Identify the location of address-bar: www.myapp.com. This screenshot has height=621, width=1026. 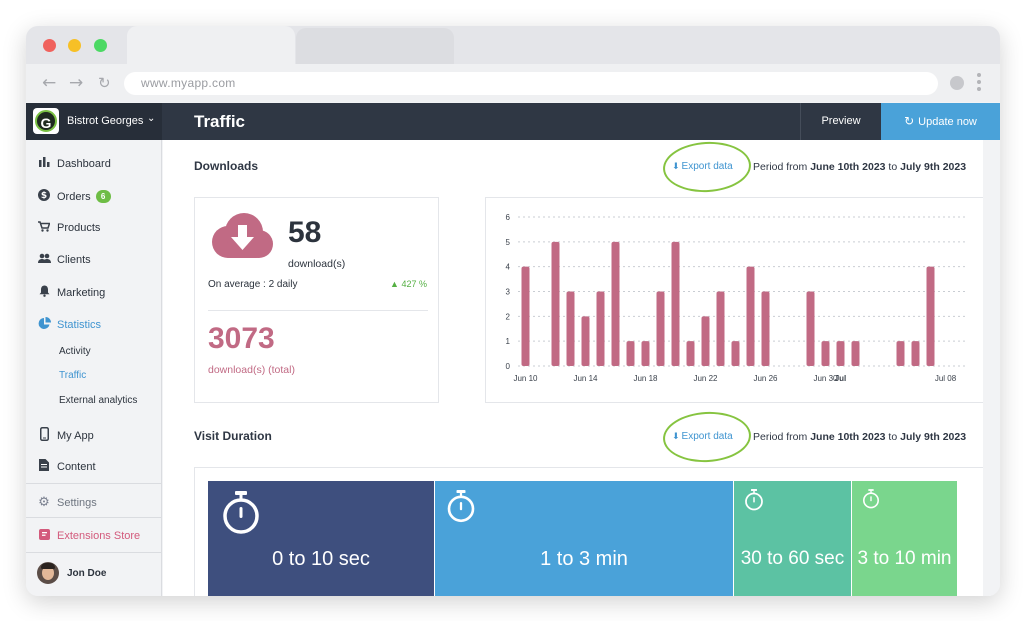
(531, 83).